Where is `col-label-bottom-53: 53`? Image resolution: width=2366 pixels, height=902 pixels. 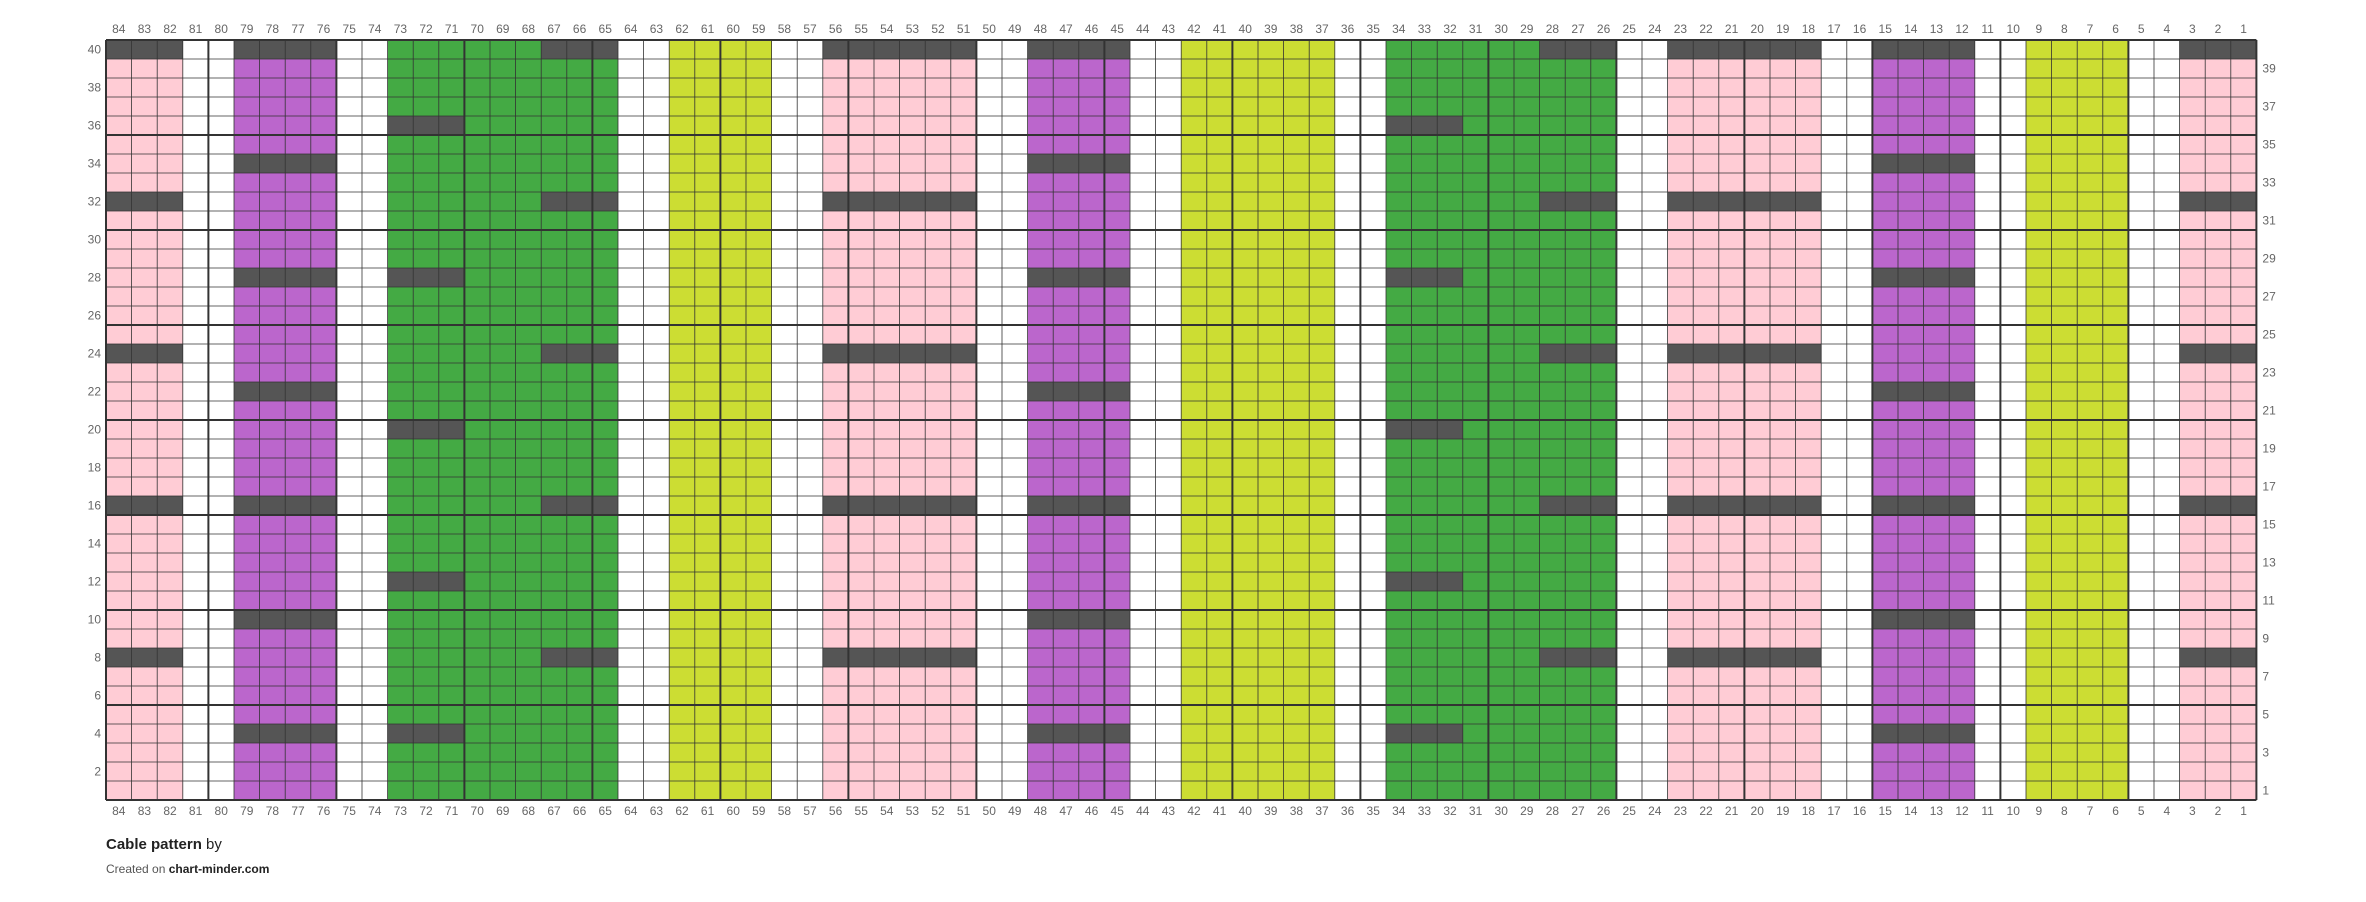 col-label-bottom-53: 53 is located at coordinates (913, 811).